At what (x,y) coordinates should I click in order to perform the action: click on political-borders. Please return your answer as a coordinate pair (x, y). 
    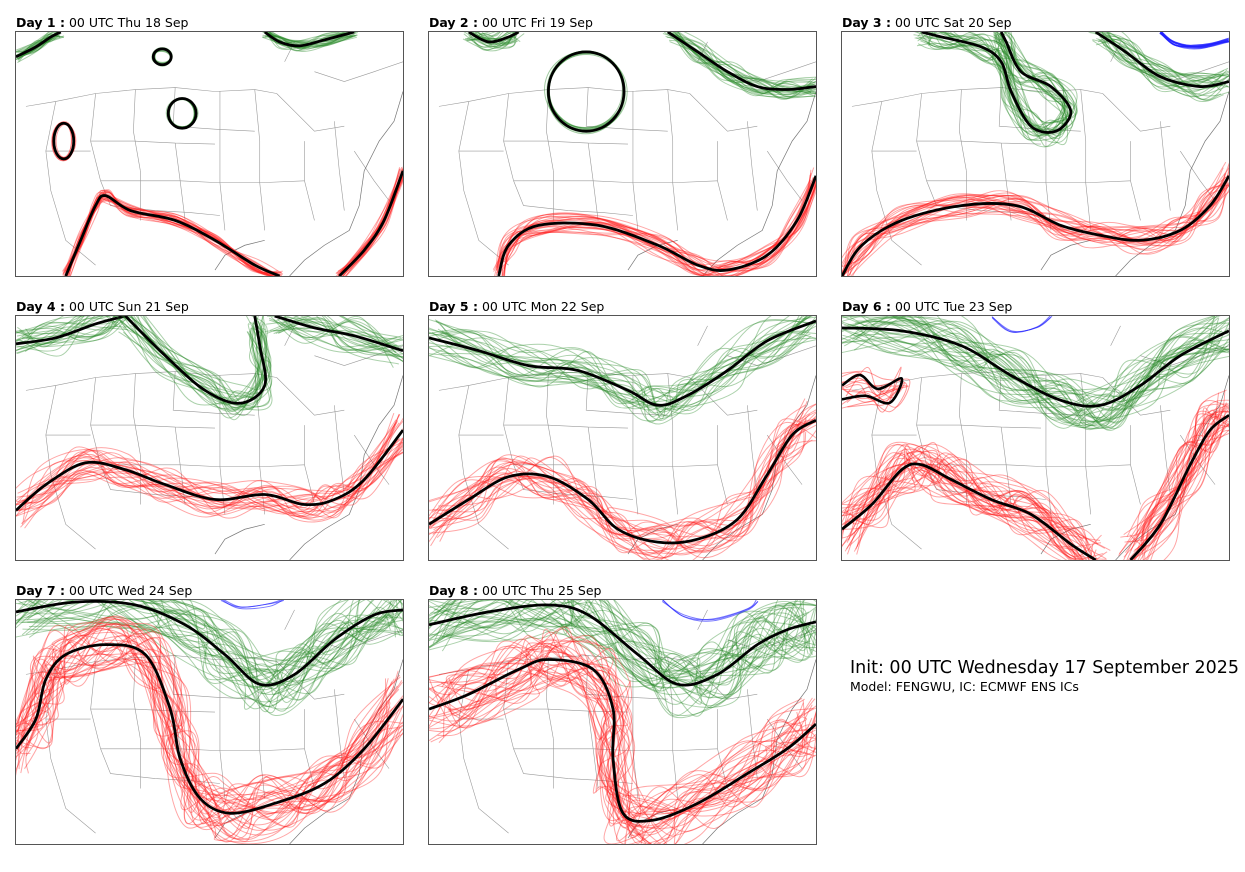
    Looking at the image, I should click on (627, 158).